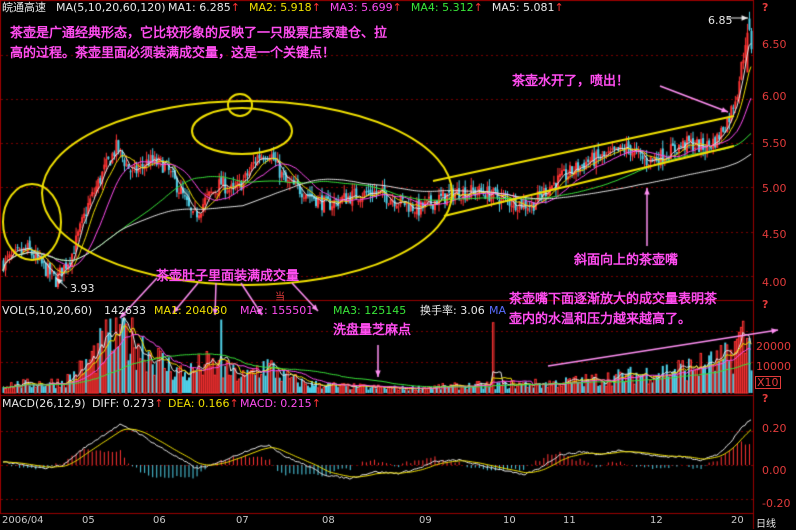 This screenshot has height=530, width=796. Describe the element at coordinates (47, 310) in the screenshot. I see `vol-indicator-label: VOL(5,10,20,60)` at that location.